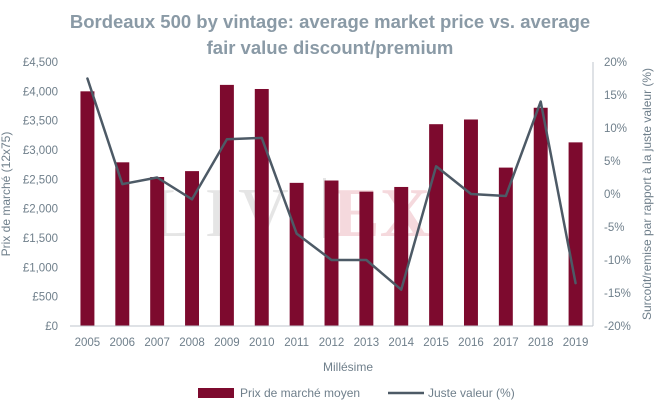 This screenshot has height=410, width=661. I want to click on right-axis-ticks: 20% 15% 10% 5% 0% -5% -10% -15% -20%, so click(617, 195).